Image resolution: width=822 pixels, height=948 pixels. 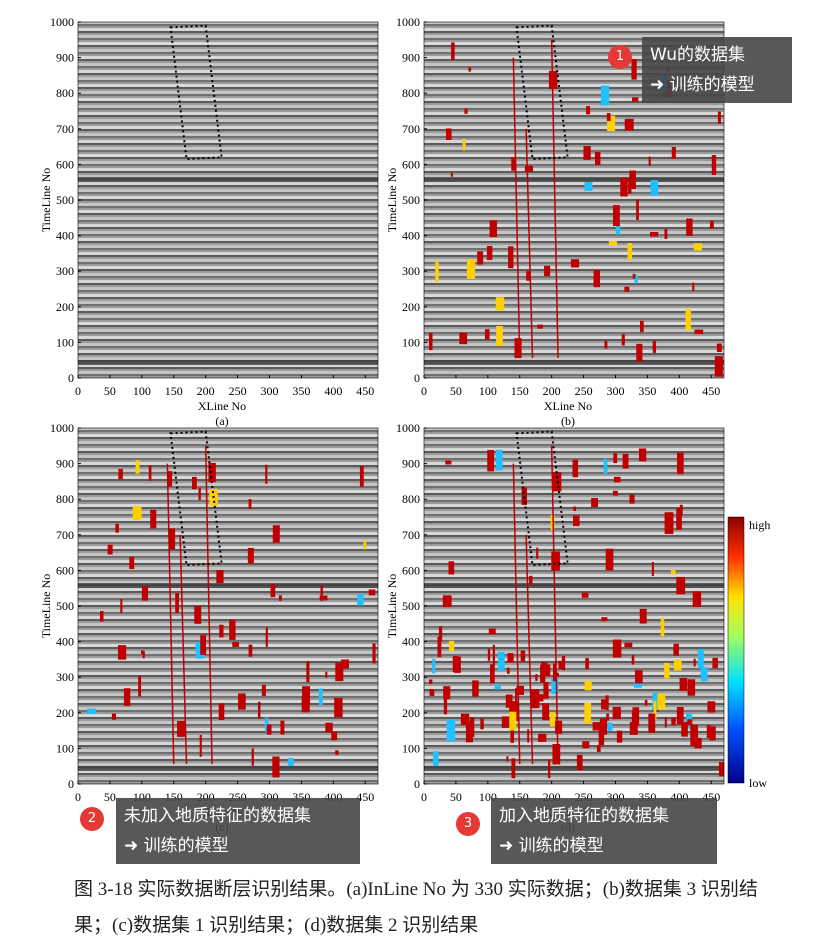 What do you see at coordinates (333, 391) in the screenshot?
I see `x-tick-label: 400` at bounding box center [333, 391].